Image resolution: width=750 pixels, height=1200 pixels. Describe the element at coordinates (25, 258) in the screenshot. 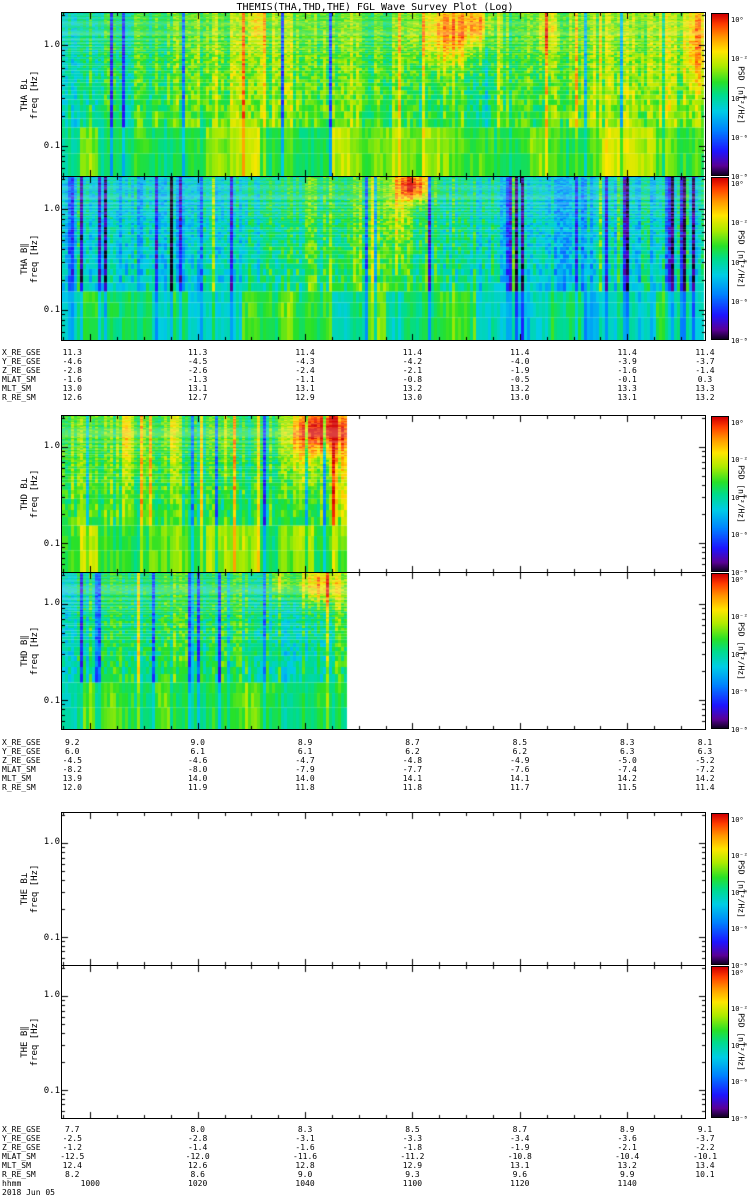

I see `panel-component-label: THA B∥` at that location.